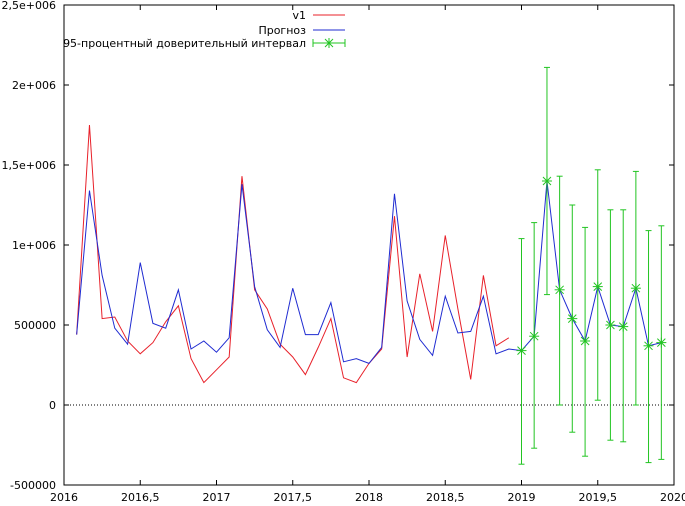  What do you see at coordinates (52, 405) in the screenshot?
I see `y-tick-label: 0` at bounding box center [52, 405].